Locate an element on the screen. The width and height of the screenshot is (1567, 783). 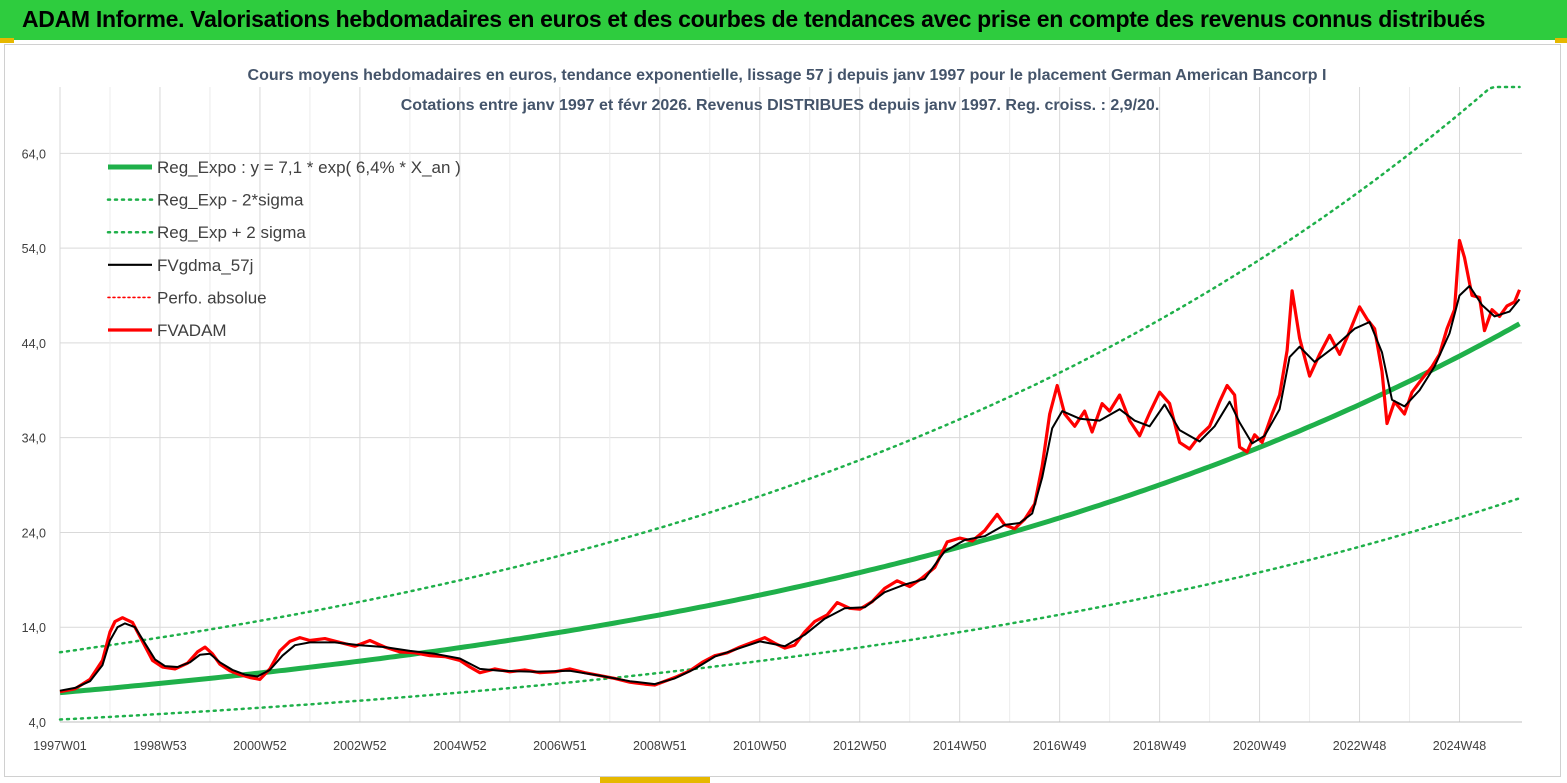
corner-accent-right is located at coordinates (1561, 40).